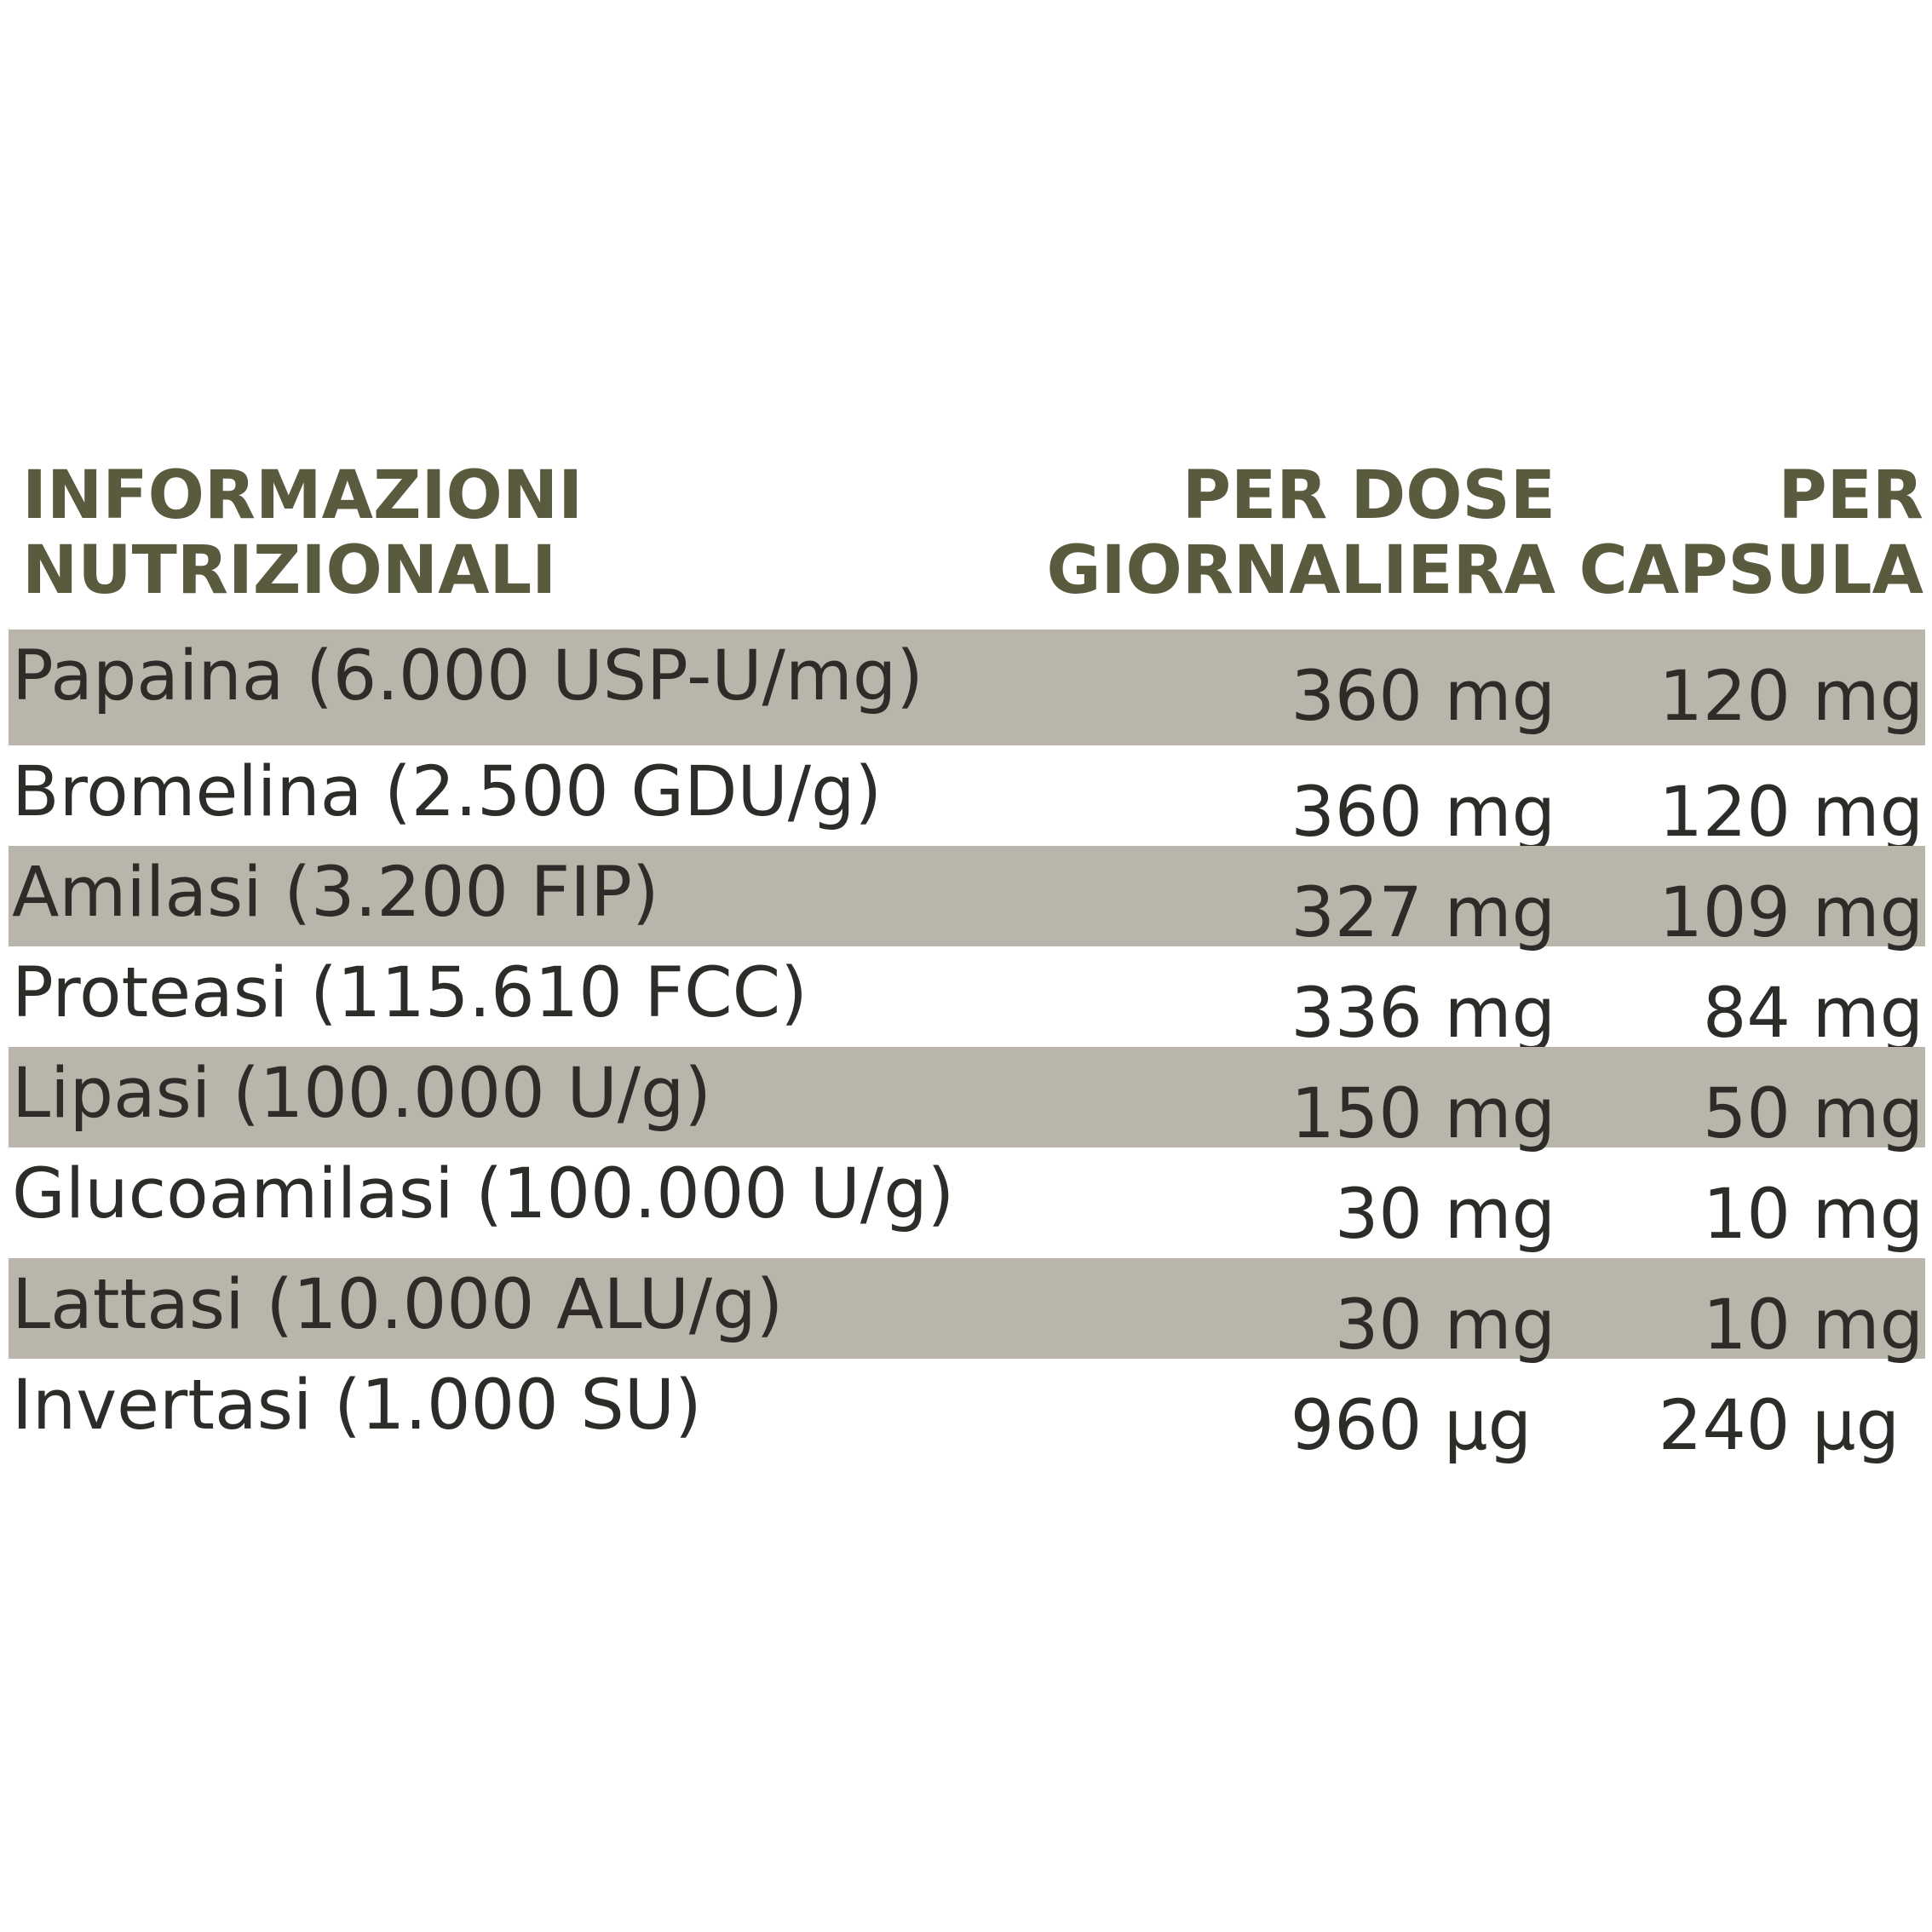 This screenshot has height=1932, width=1932. What do you see at coordinates (967, 1000) in the screenshot?
I see `table-row: Proteasi (115.610 FCC) 336 mg 84 mg` at bounding box center [967, 1000].